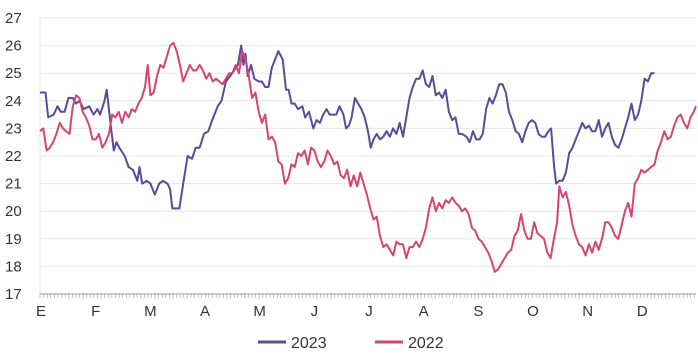 This screenshot has width=698, height=358. Describe the element at coordinates (351, 343) in the screenshot. I see `legend: 2023 2022` at that location.